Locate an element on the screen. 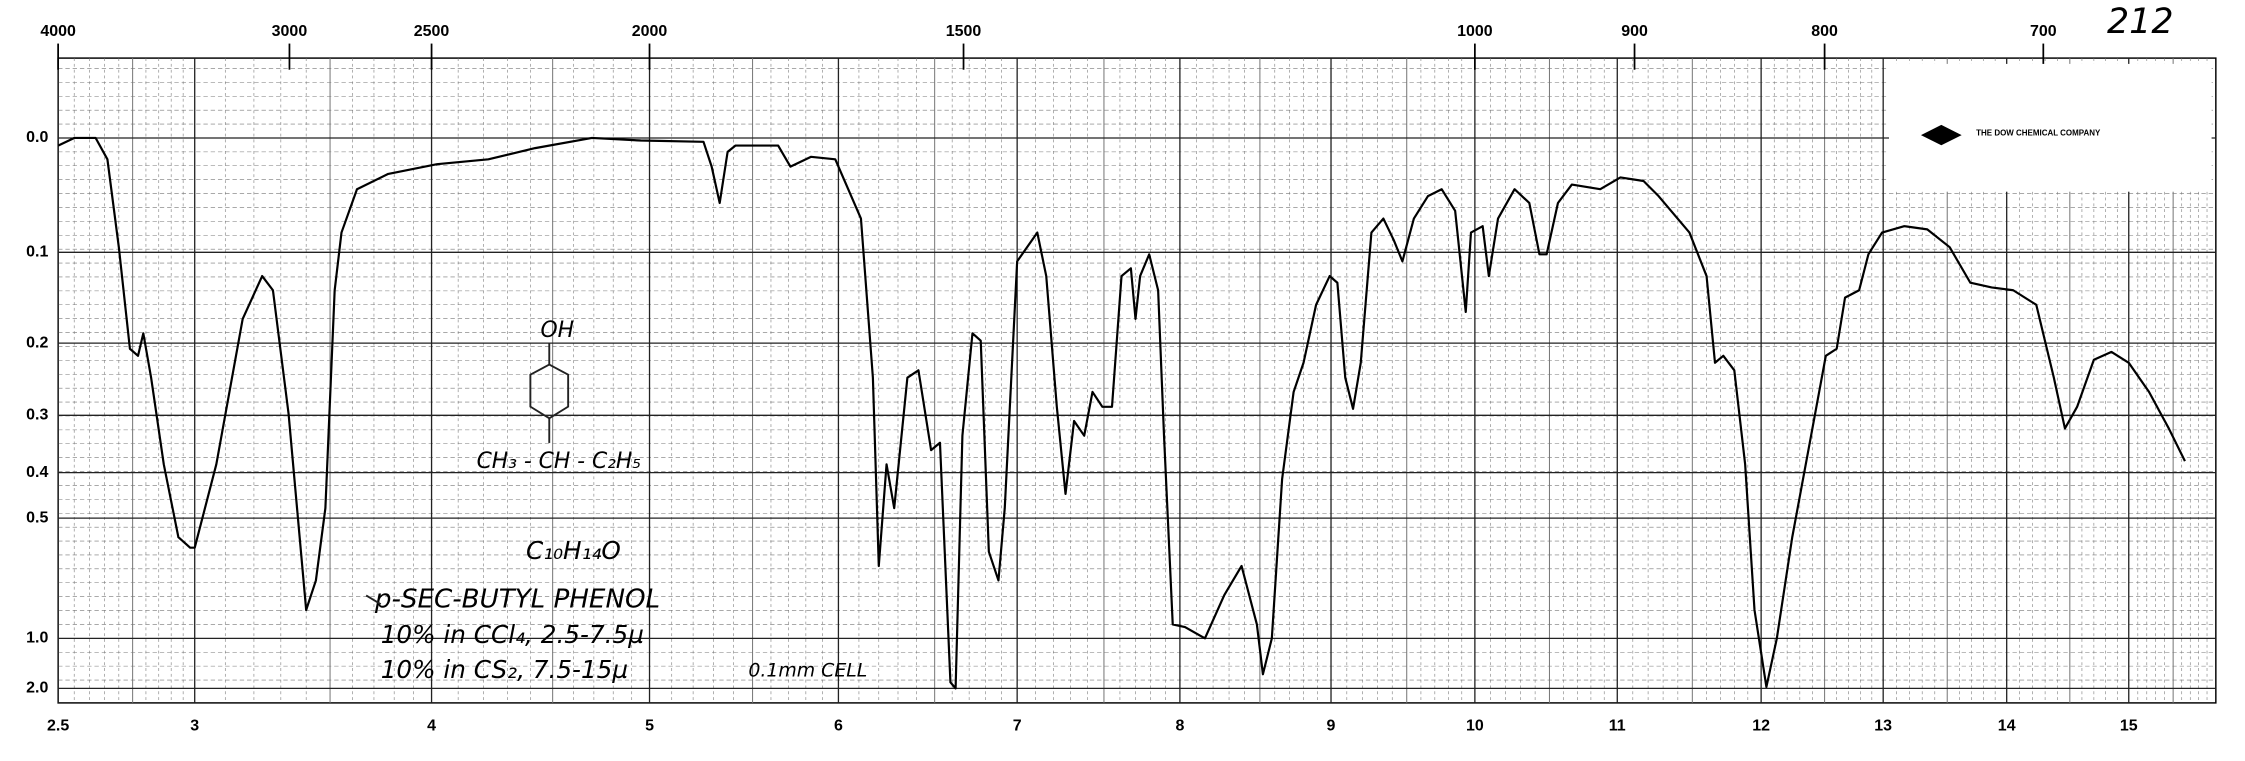 The image size is (2245, 761). y-tick-label: 0.1 is located at coordinates (37, 252).